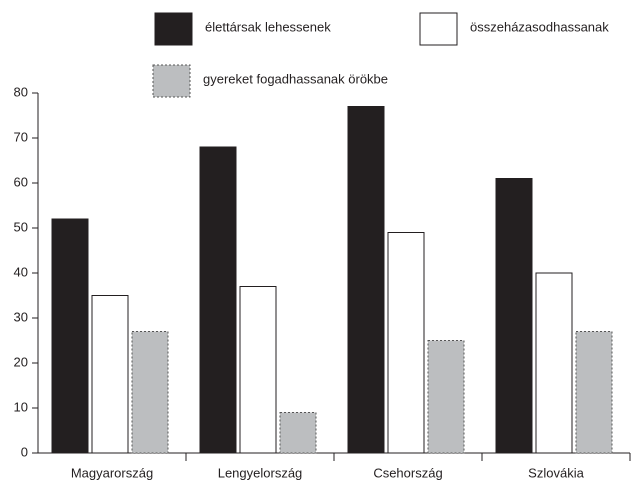 The height and width of the screenshot is (484, 631). I want to click on x-tick-label: Szlovákia, so click(556, 472).